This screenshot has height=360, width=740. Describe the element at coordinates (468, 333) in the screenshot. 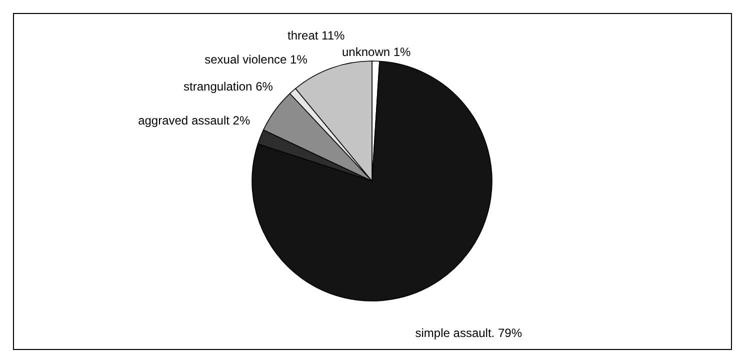

I see `slice-label: simple assault. 79%` at that location.